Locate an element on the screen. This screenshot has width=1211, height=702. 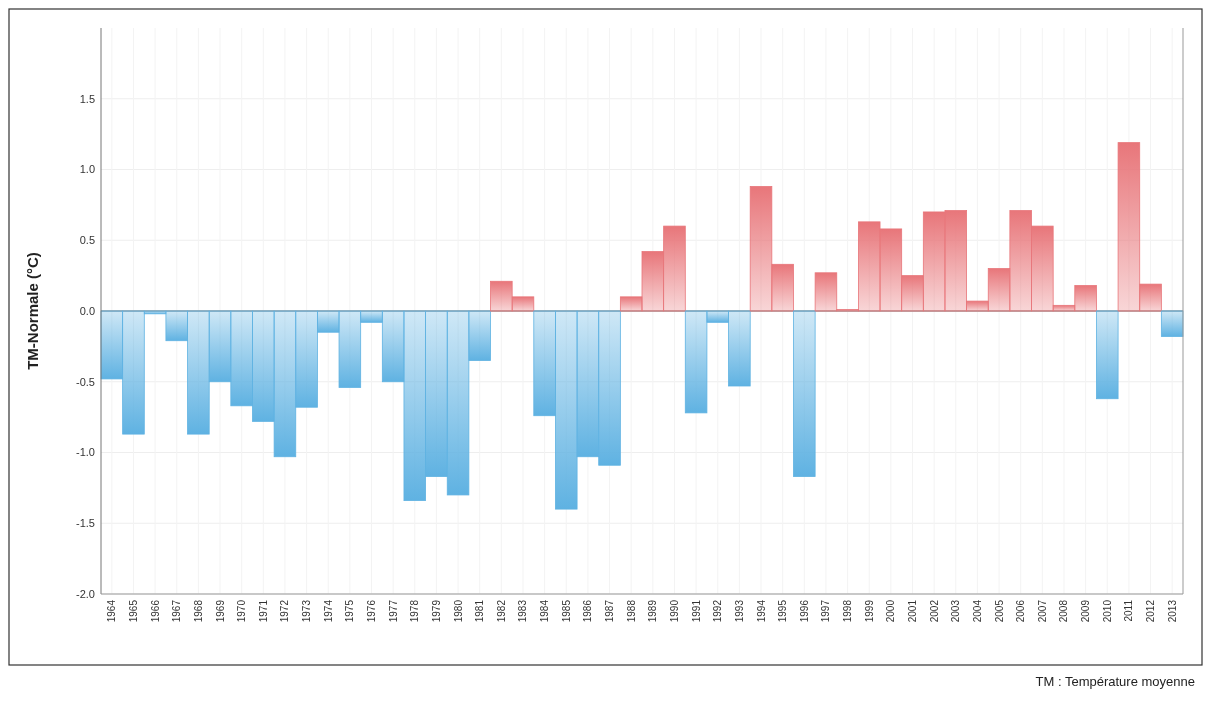
x-tick-label: 1986 is located at coordinates (588, 611).